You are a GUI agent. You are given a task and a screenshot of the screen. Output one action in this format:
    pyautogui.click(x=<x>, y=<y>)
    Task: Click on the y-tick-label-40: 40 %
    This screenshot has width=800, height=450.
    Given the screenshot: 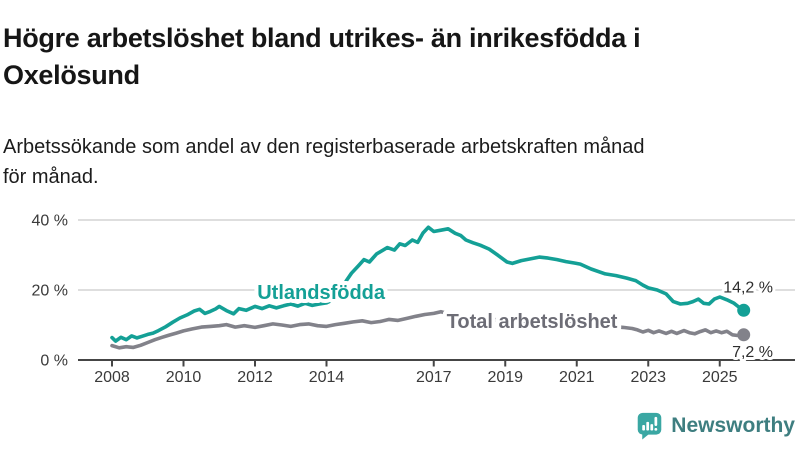 What is the action you would take?
    pyautogui.click(x=50, y=221)
    